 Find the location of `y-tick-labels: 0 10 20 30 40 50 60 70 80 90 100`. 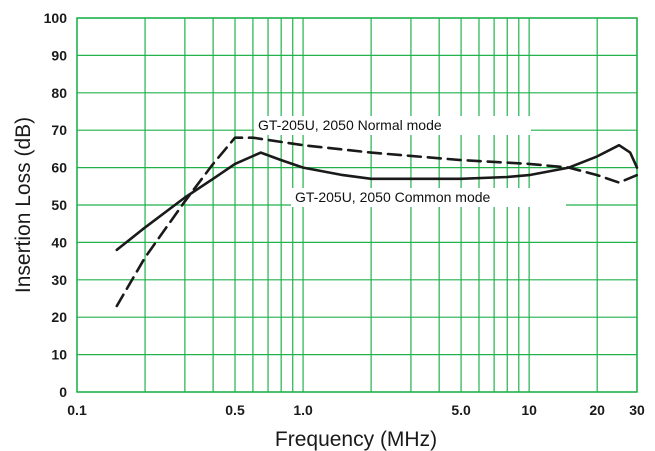

y-tick-labels: 0 10 20 30 40 50 60 70 80 90 100 is located at coordinates (56, 205).